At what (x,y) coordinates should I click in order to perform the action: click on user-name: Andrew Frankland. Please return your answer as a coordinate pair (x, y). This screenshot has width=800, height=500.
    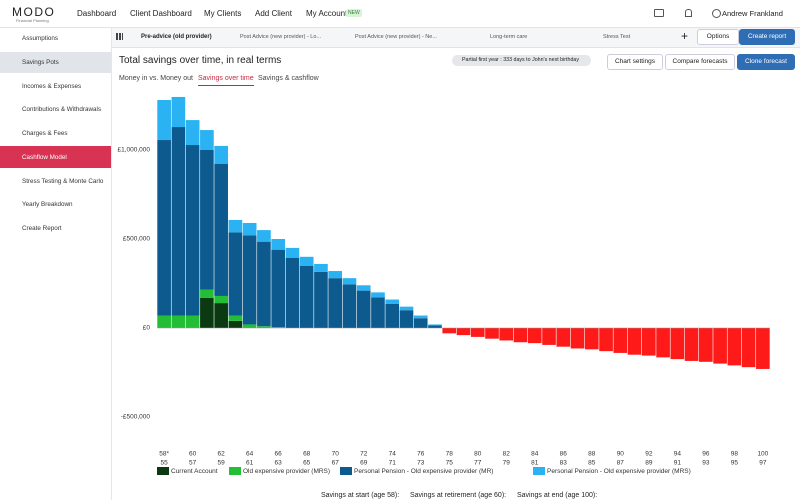
    Looking at the image, I should click on (752, 13).